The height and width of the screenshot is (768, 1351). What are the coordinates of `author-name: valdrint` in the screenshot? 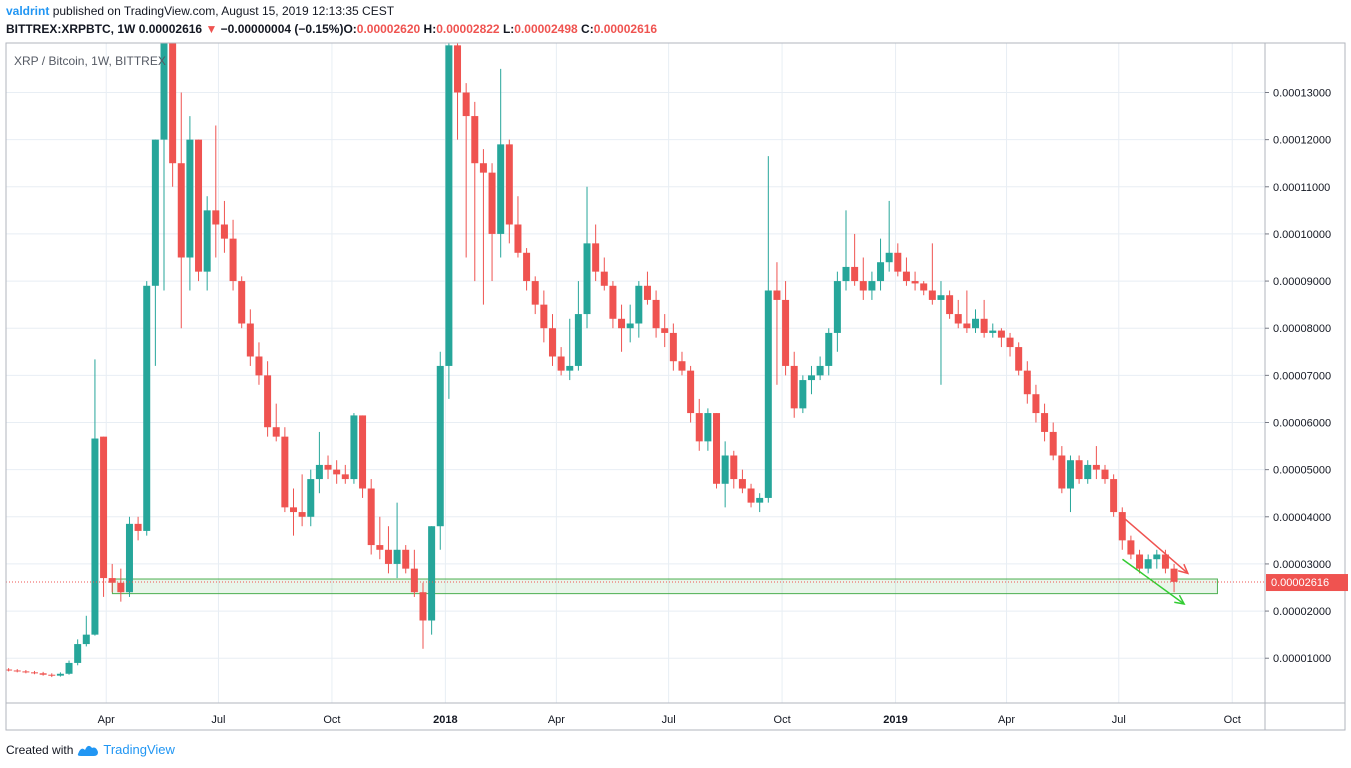 It's located at (28, 11).